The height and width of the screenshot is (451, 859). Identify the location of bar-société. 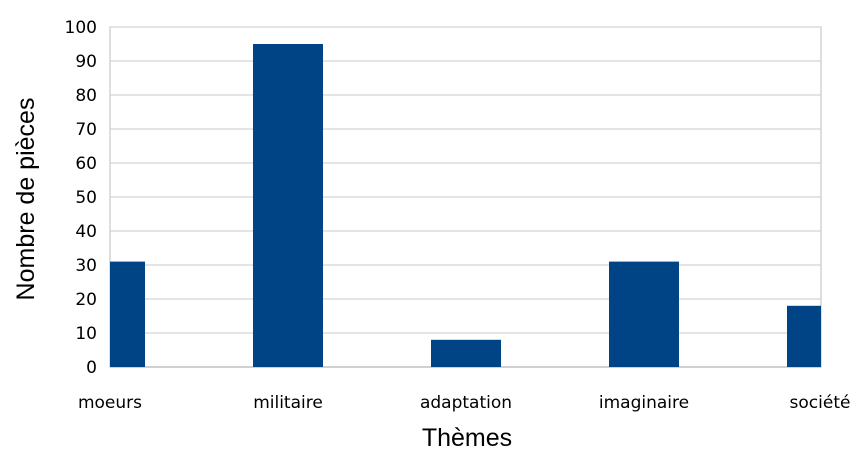
(804, 336).